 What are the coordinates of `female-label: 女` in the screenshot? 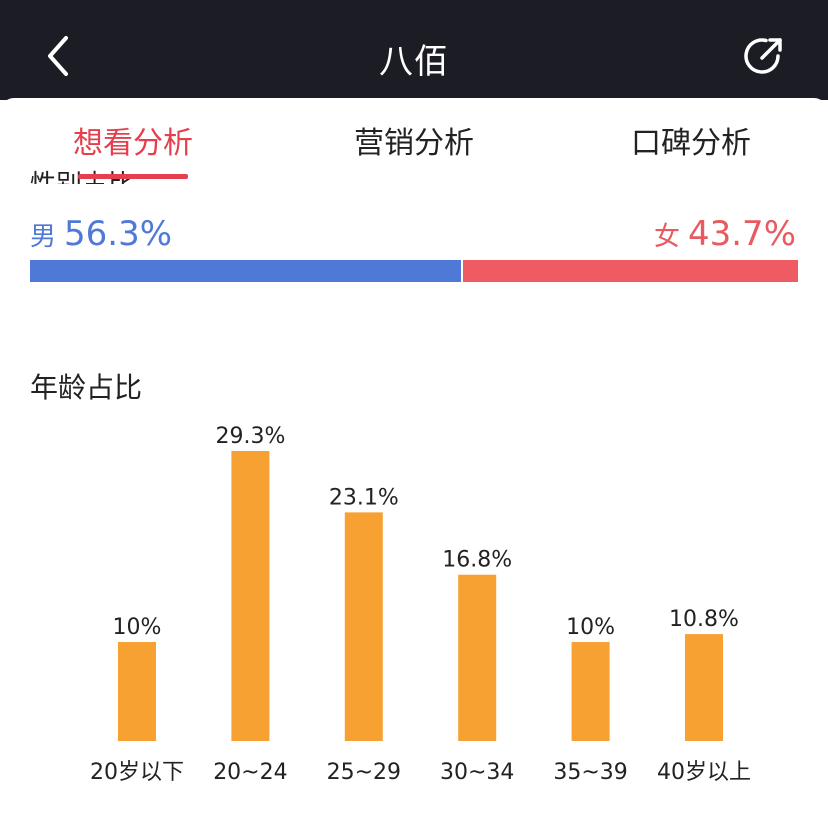 It's located at (666, 237).